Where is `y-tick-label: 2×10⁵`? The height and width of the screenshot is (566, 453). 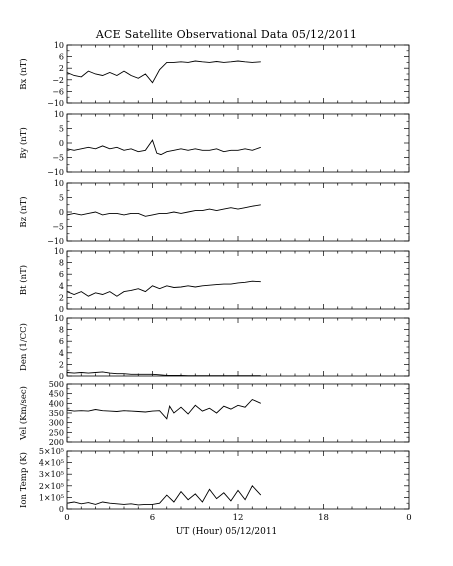 y-tick-label: 2×10⁵ is located at coordinates (51, 486).